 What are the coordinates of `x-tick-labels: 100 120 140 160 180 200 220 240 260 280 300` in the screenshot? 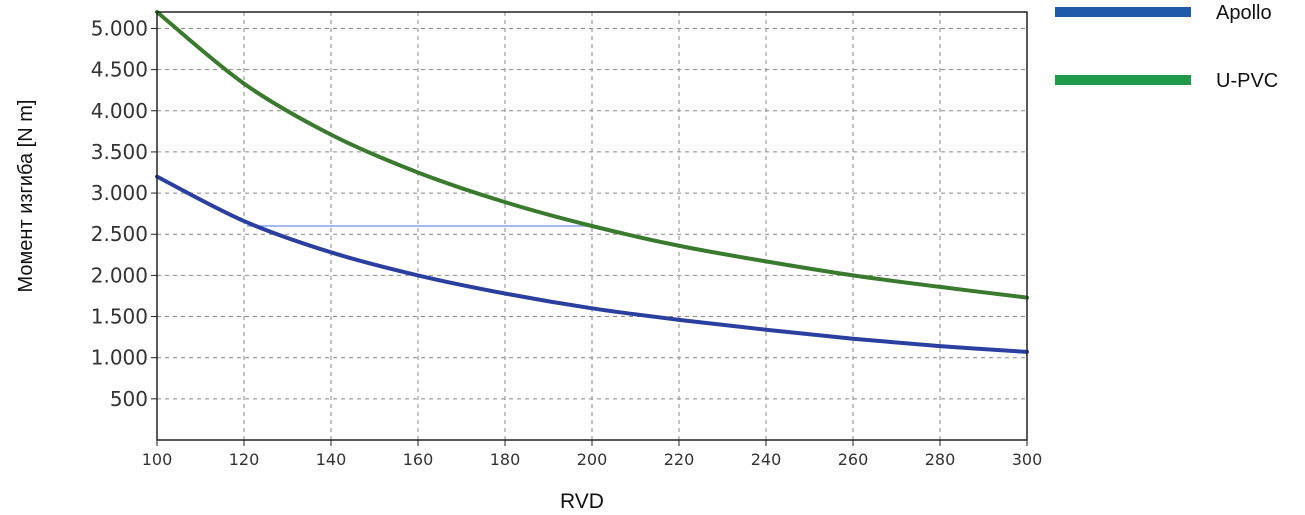 It's located at (592, 454).